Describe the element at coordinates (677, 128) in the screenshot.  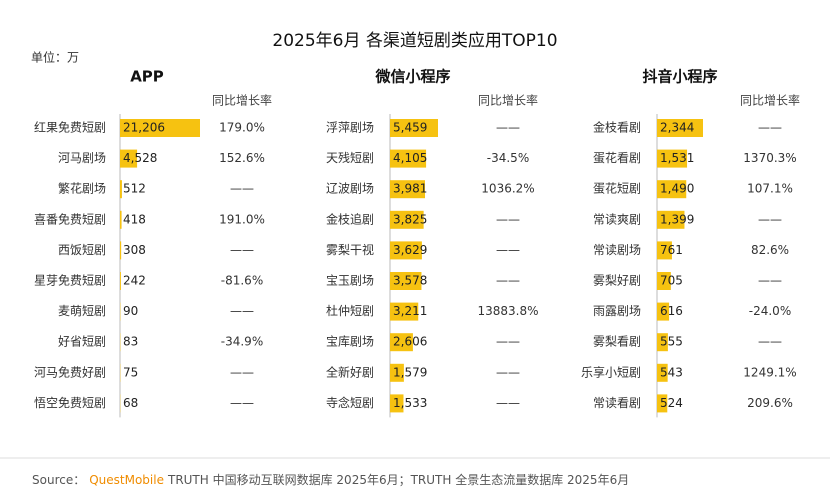
I see `value-label: 2,344` at that location.